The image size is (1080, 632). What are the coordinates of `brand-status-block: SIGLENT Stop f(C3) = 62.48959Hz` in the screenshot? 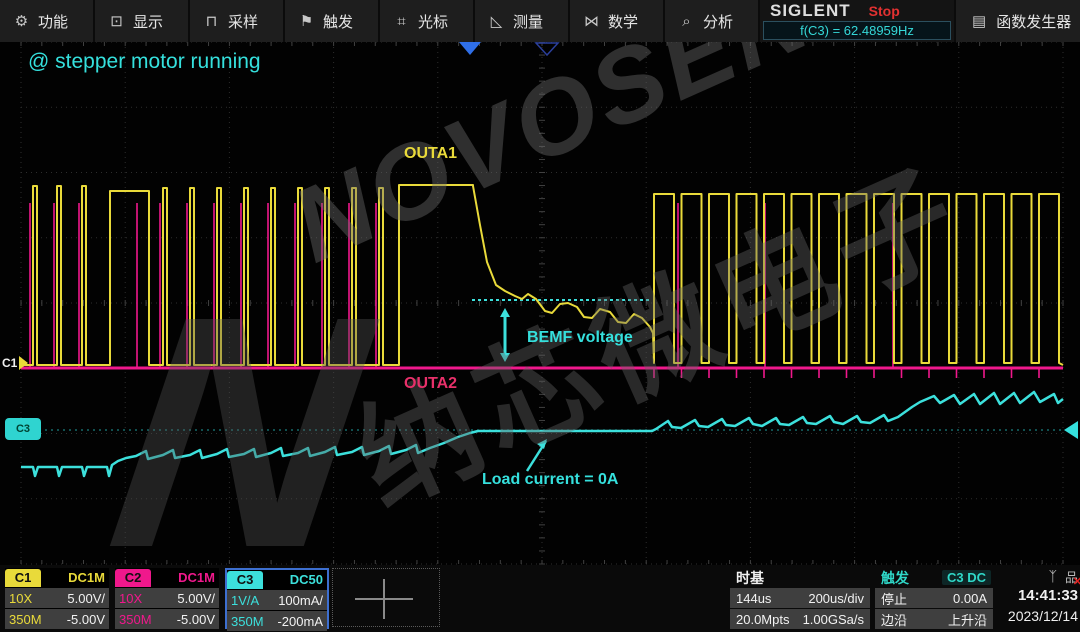 It's located at (858, 21).